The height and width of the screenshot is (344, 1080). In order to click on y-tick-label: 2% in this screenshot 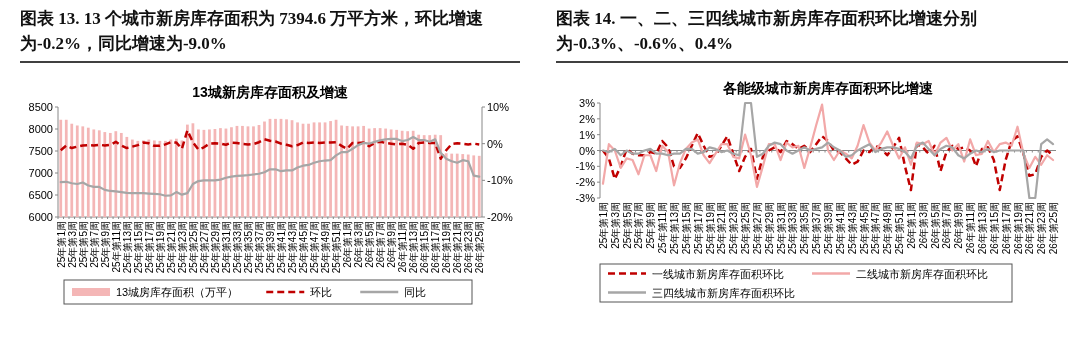, I will do `click(587, 118)`.